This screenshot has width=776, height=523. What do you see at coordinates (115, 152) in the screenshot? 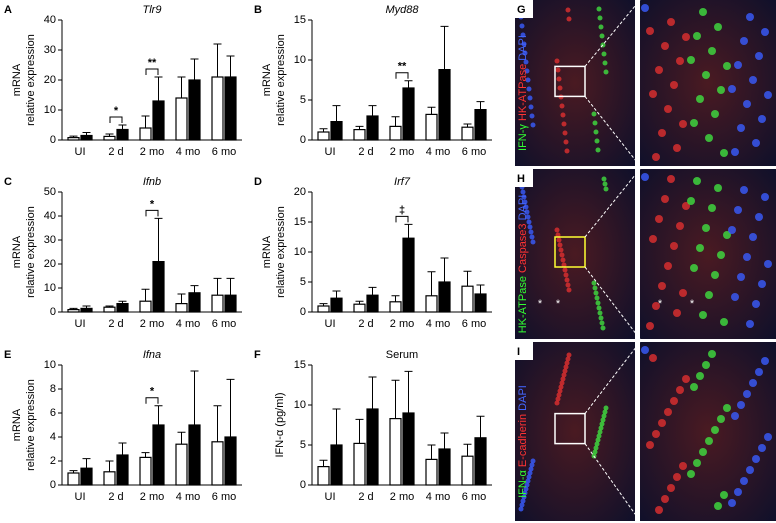
I see `x-tick-label: 2 d` at bounding box center [115, 152].